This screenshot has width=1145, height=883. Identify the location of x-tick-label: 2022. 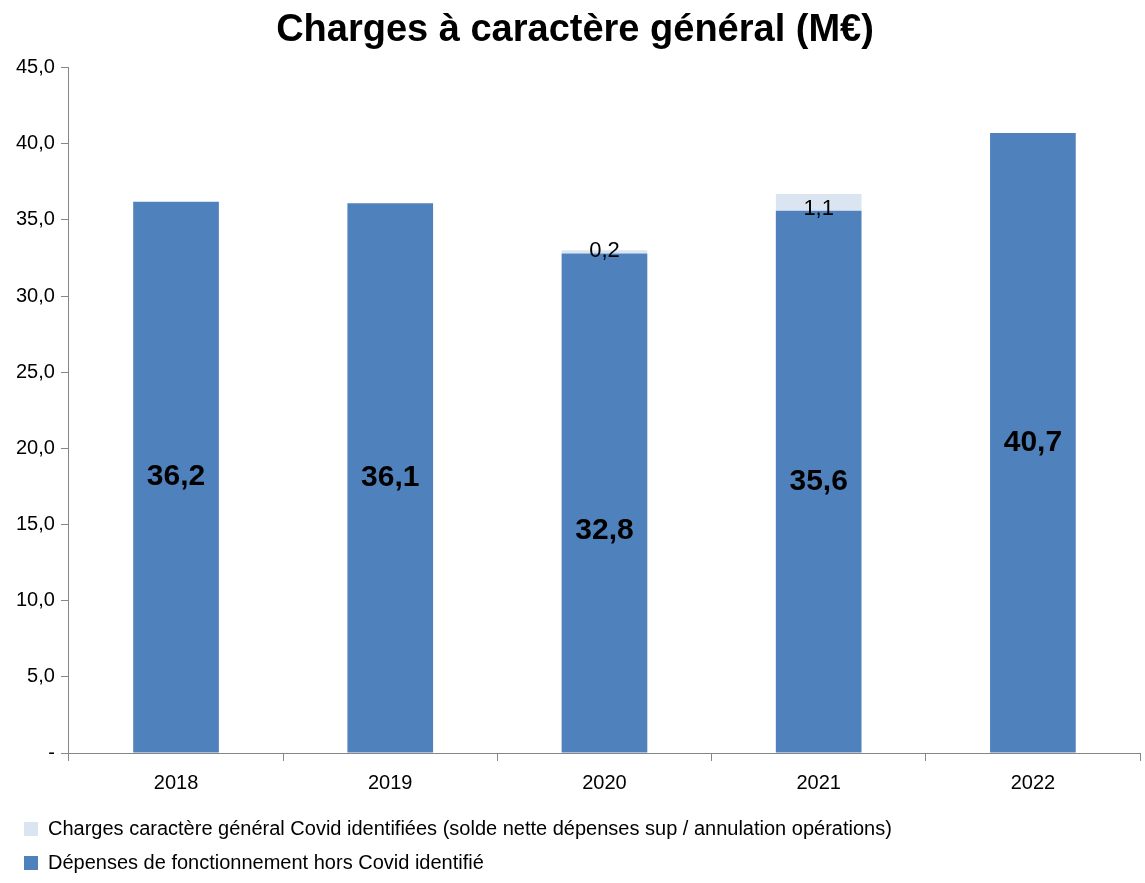
(1033, 781).